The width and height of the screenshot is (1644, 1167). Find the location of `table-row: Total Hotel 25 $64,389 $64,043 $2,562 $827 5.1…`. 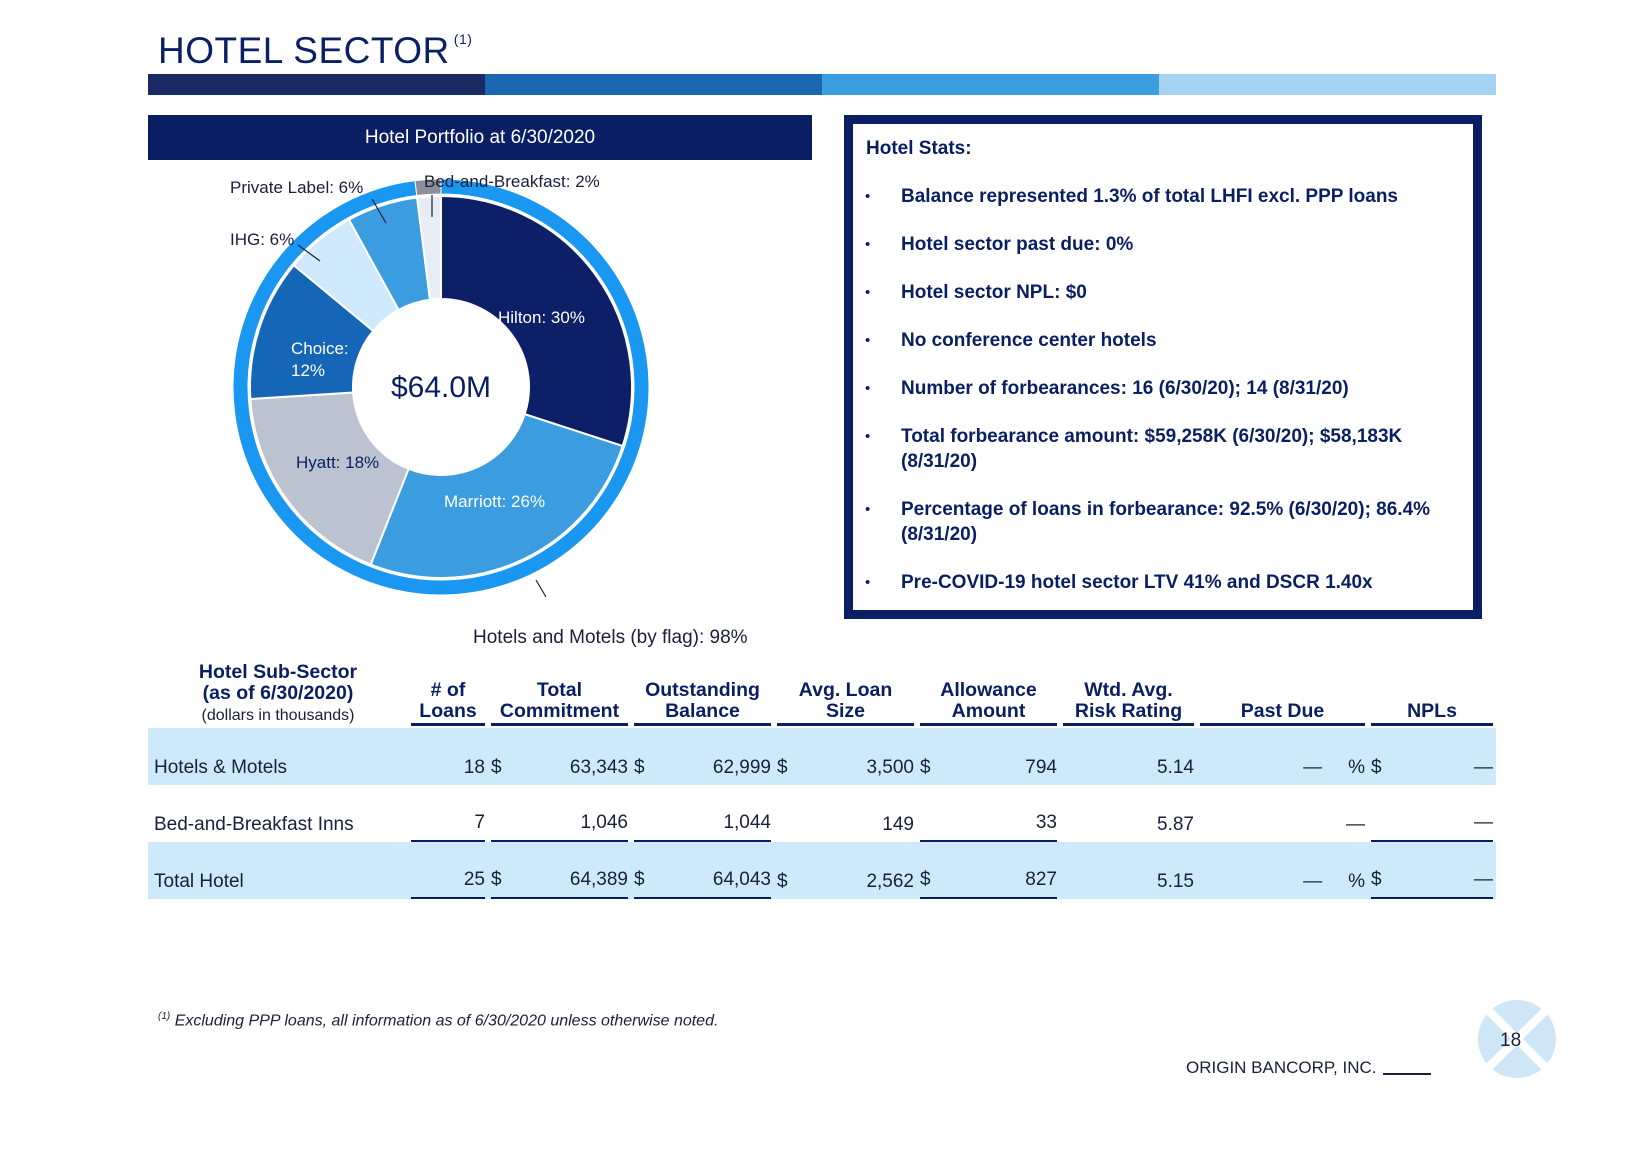

table-row: Total Hotel 25 $64,389 $64,043 $2,562 $827 5.1… is located at coordinates (822, 870).